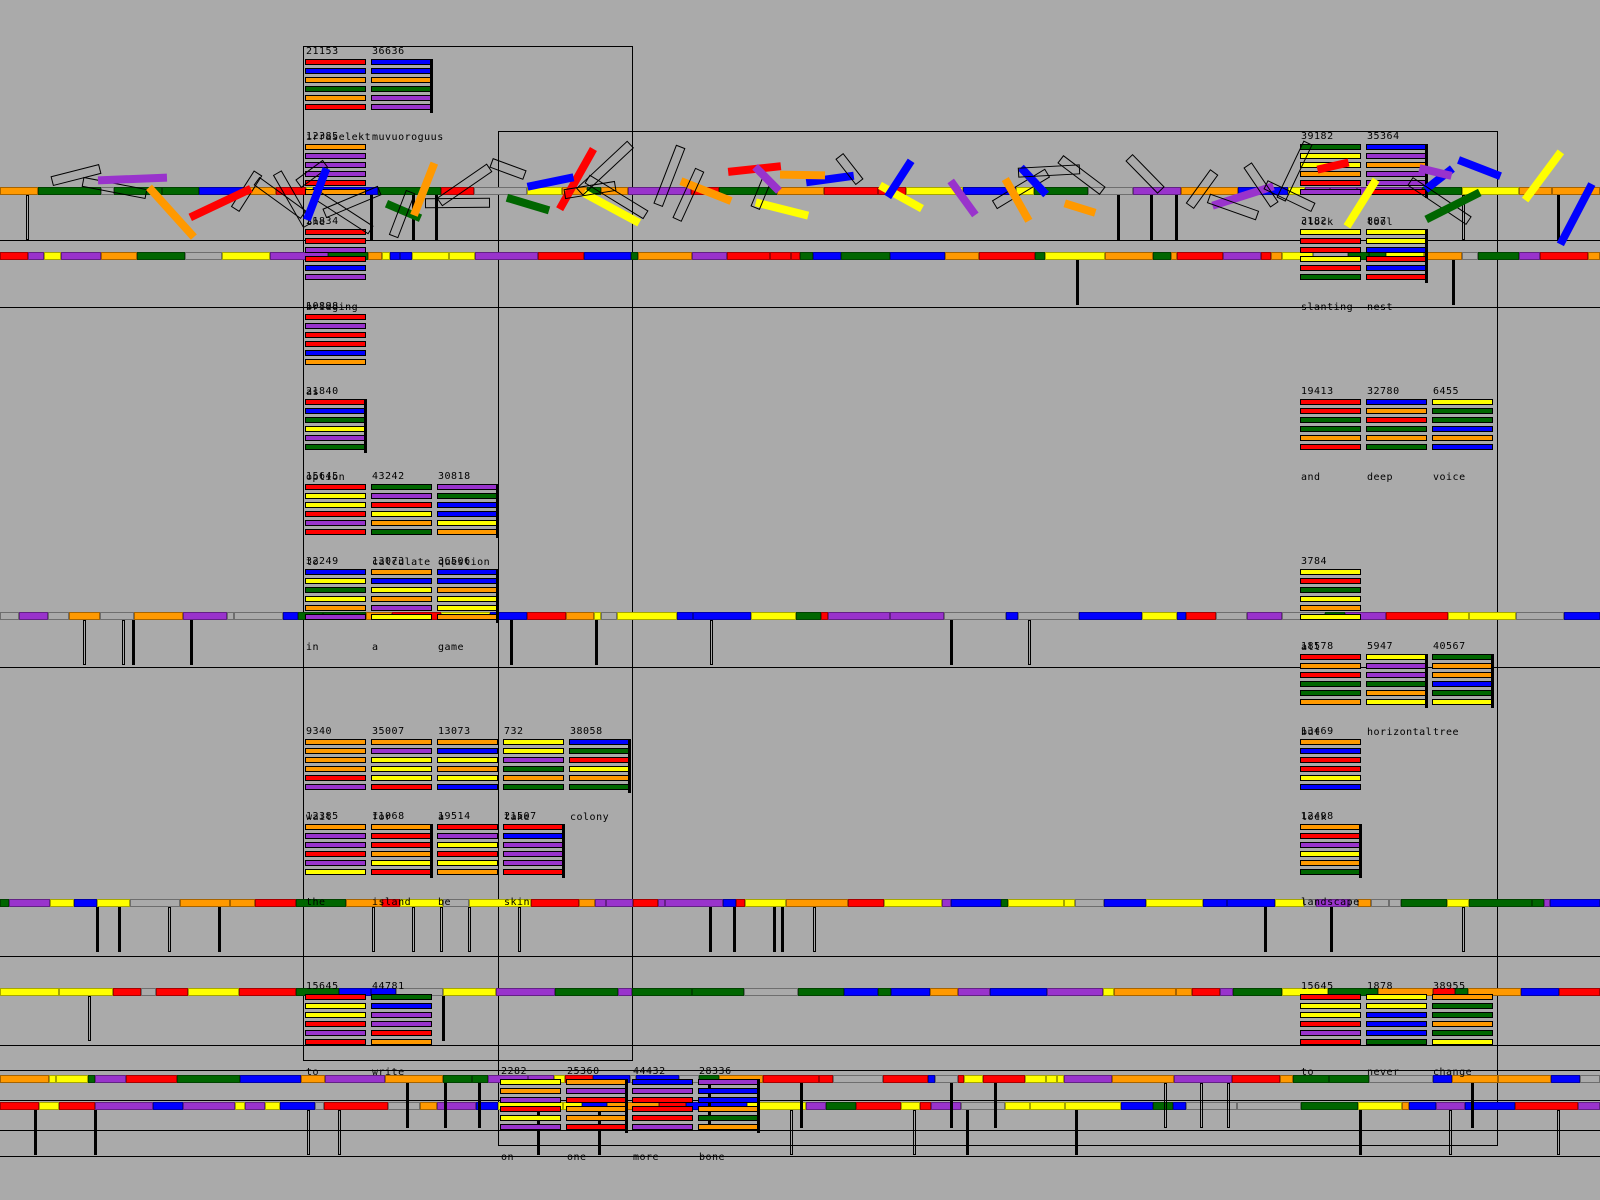  What do you see at coordinates (1449, 646) in the screenshot?
I see `block-number: 40567` at bounding box center [1449, 646].